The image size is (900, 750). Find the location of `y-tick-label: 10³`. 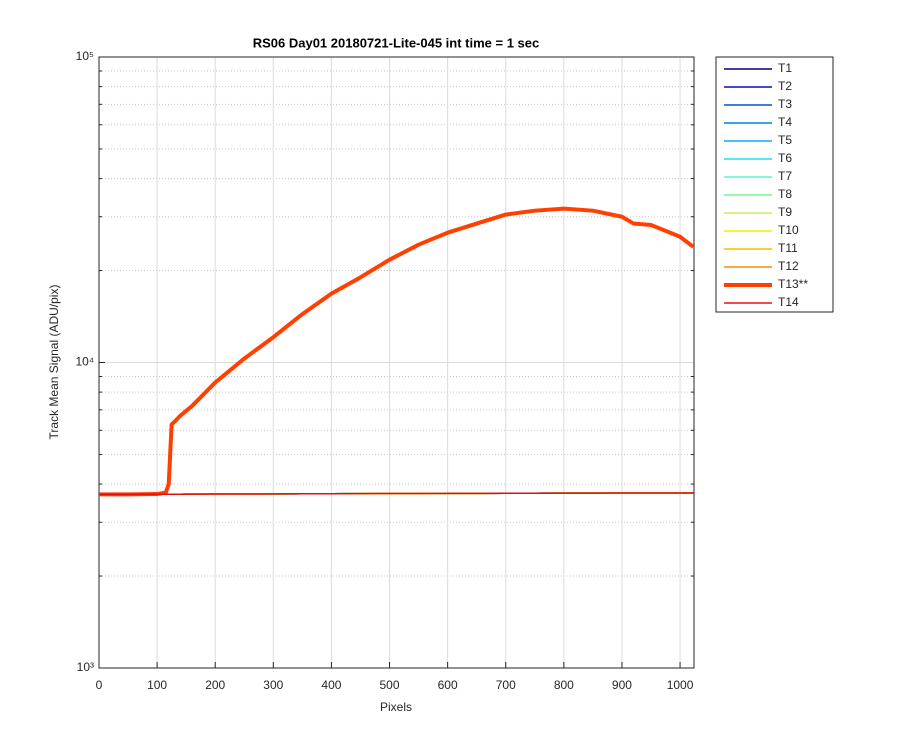

y-tick-label: 10³ is located at coordinates (85, 667).